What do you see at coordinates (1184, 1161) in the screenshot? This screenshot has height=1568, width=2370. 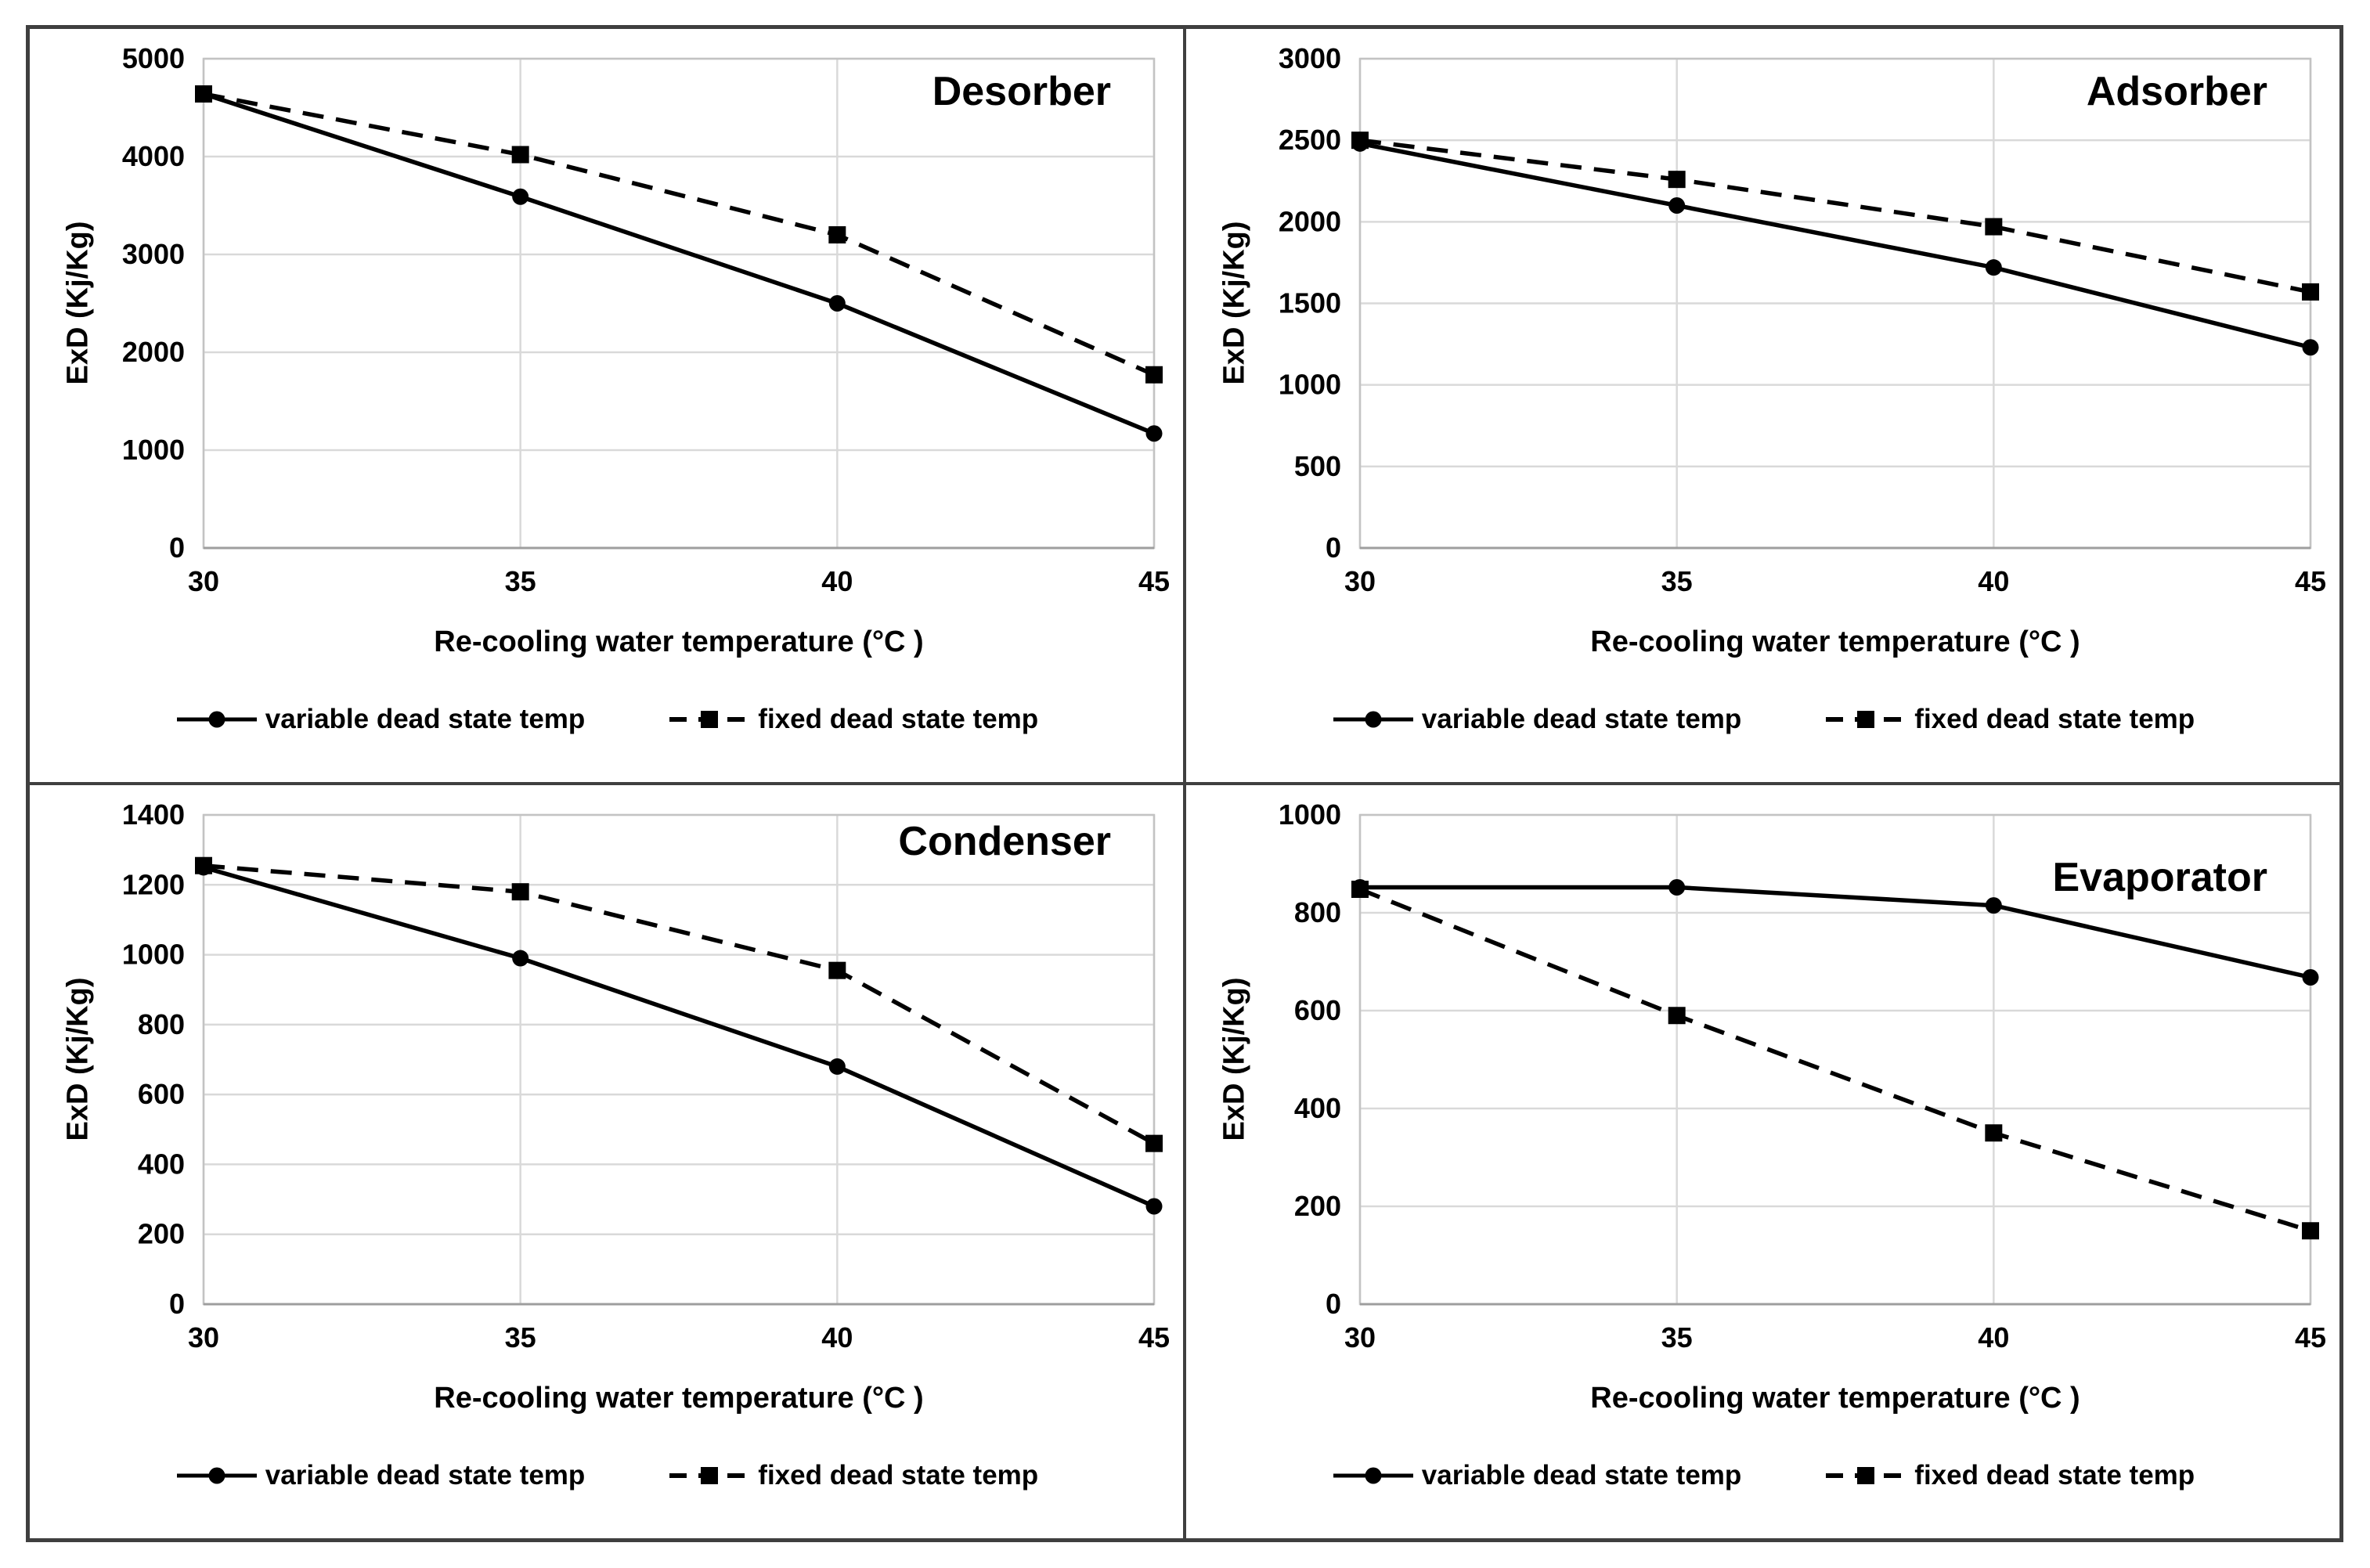 I see `vertical-divider` at bounding box center [1184, 1161].